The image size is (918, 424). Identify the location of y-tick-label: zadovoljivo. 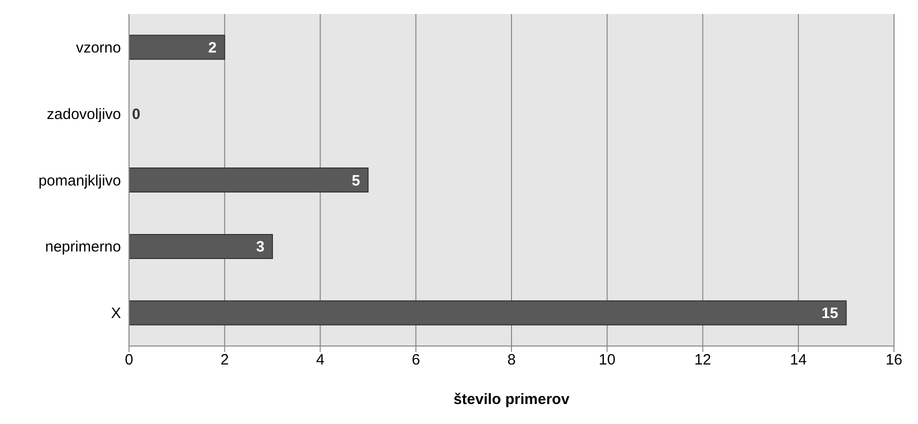
(83, 114).